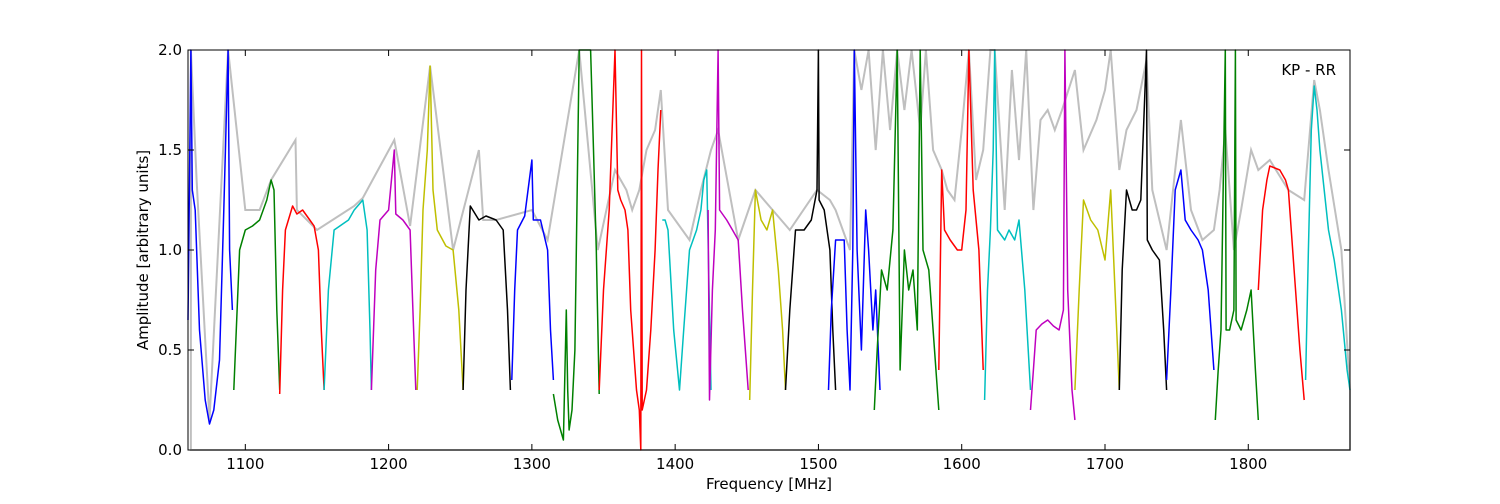  What do you see at coordinates (769, 484) in the screenshot?
I see `x-axis-label: Frequency [MHz]` at bounding box center [769, 484].